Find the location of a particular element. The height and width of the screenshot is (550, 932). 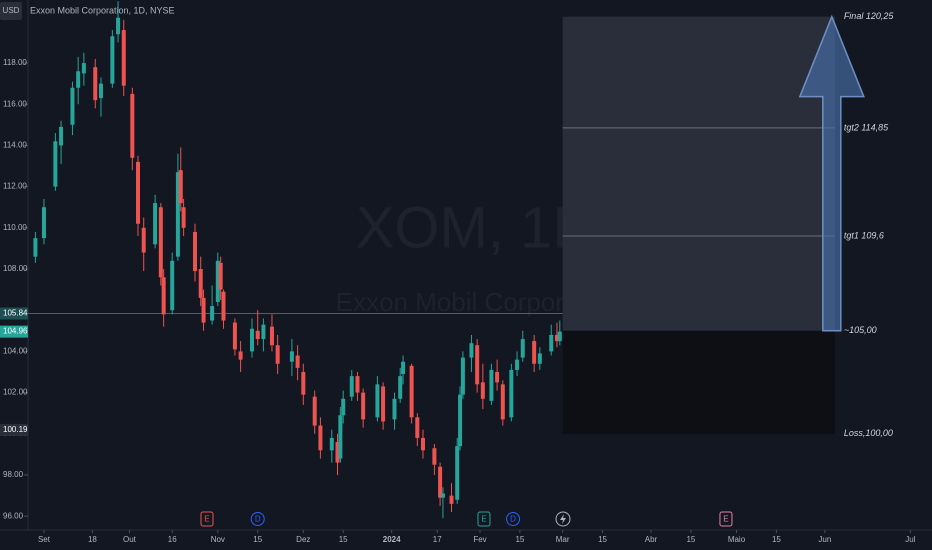

x-tick-label: Jul is located at coordinates (910, 539).